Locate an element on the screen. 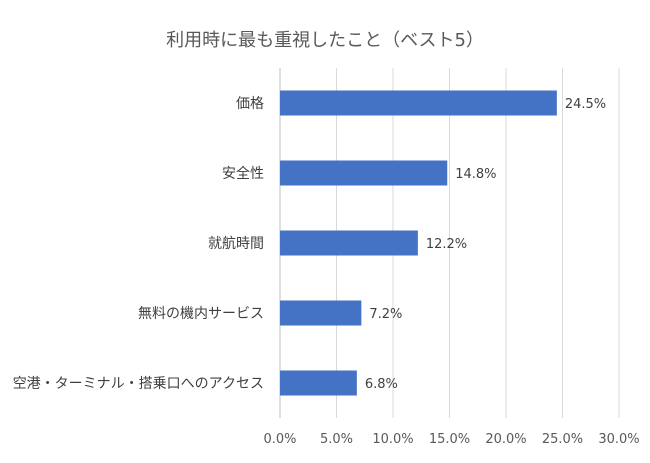 The width and height of the screenshot is (650, 463). data-label: 6.8% is located at coordinates (381, 384).